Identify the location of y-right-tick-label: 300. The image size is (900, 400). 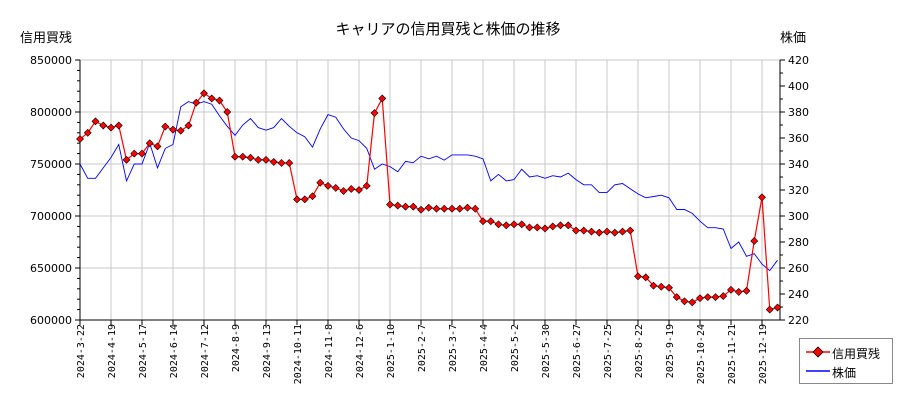
(798, 216).